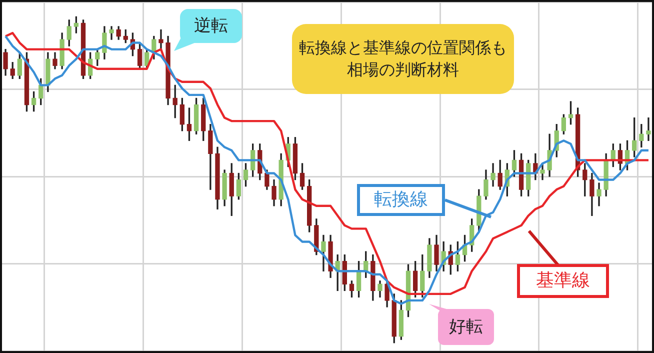 This screenshot has width=654, height=353. What do you see at coordinates (403, 59) in the screenshot?
I see `annotation: 転換線と基準線の位置関係も相場の判断材料` at bounding box center [403, 59].